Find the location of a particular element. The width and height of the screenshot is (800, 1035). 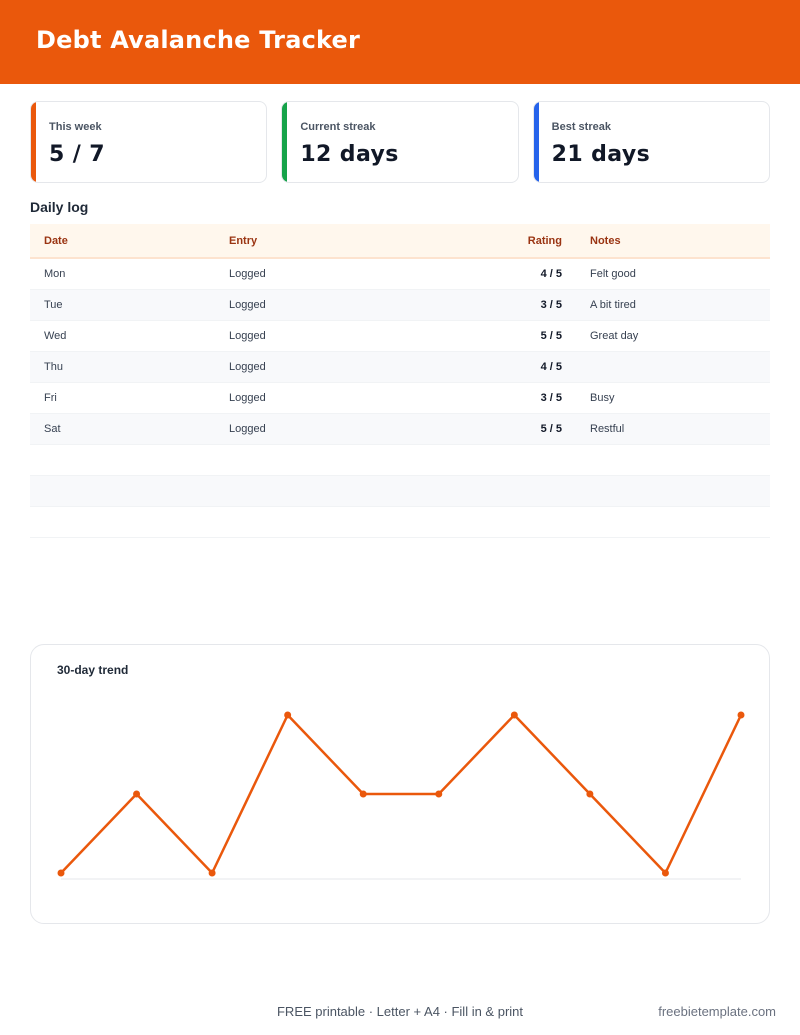

cell-date: Thu is located at coordinates (122, 367).